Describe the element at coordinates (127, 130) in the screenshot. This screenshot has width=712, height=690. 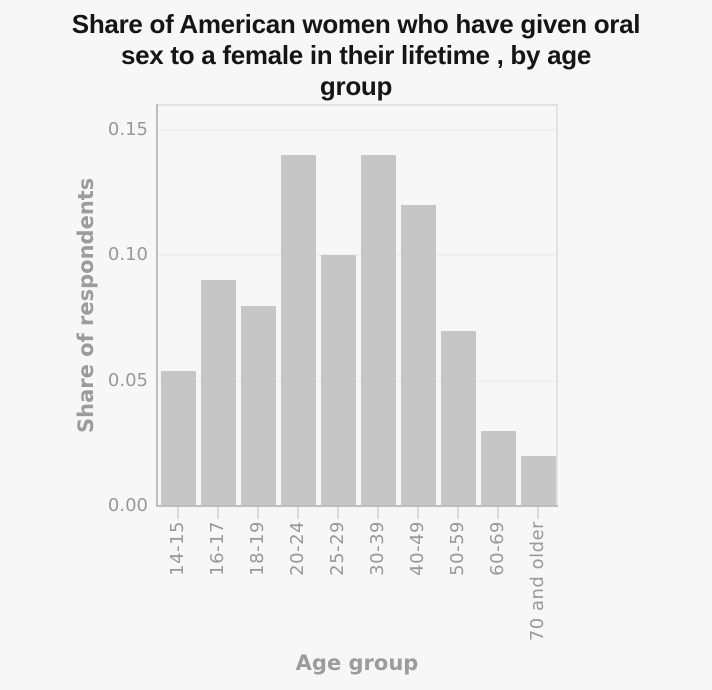
I see `y-tick-label: 0.15` at that location.